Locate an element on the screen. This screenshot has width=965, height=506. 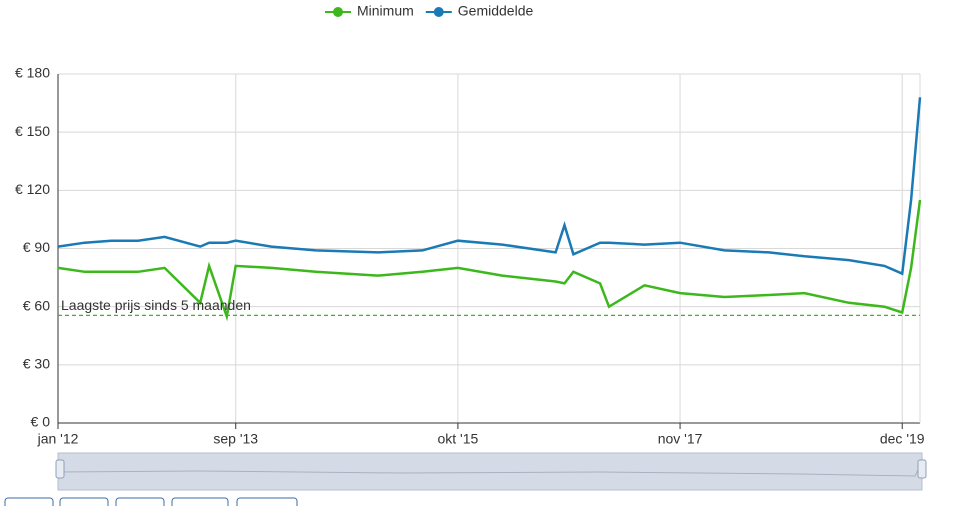
x-tick-label: okt '15 is located at coordinates (457, 439).